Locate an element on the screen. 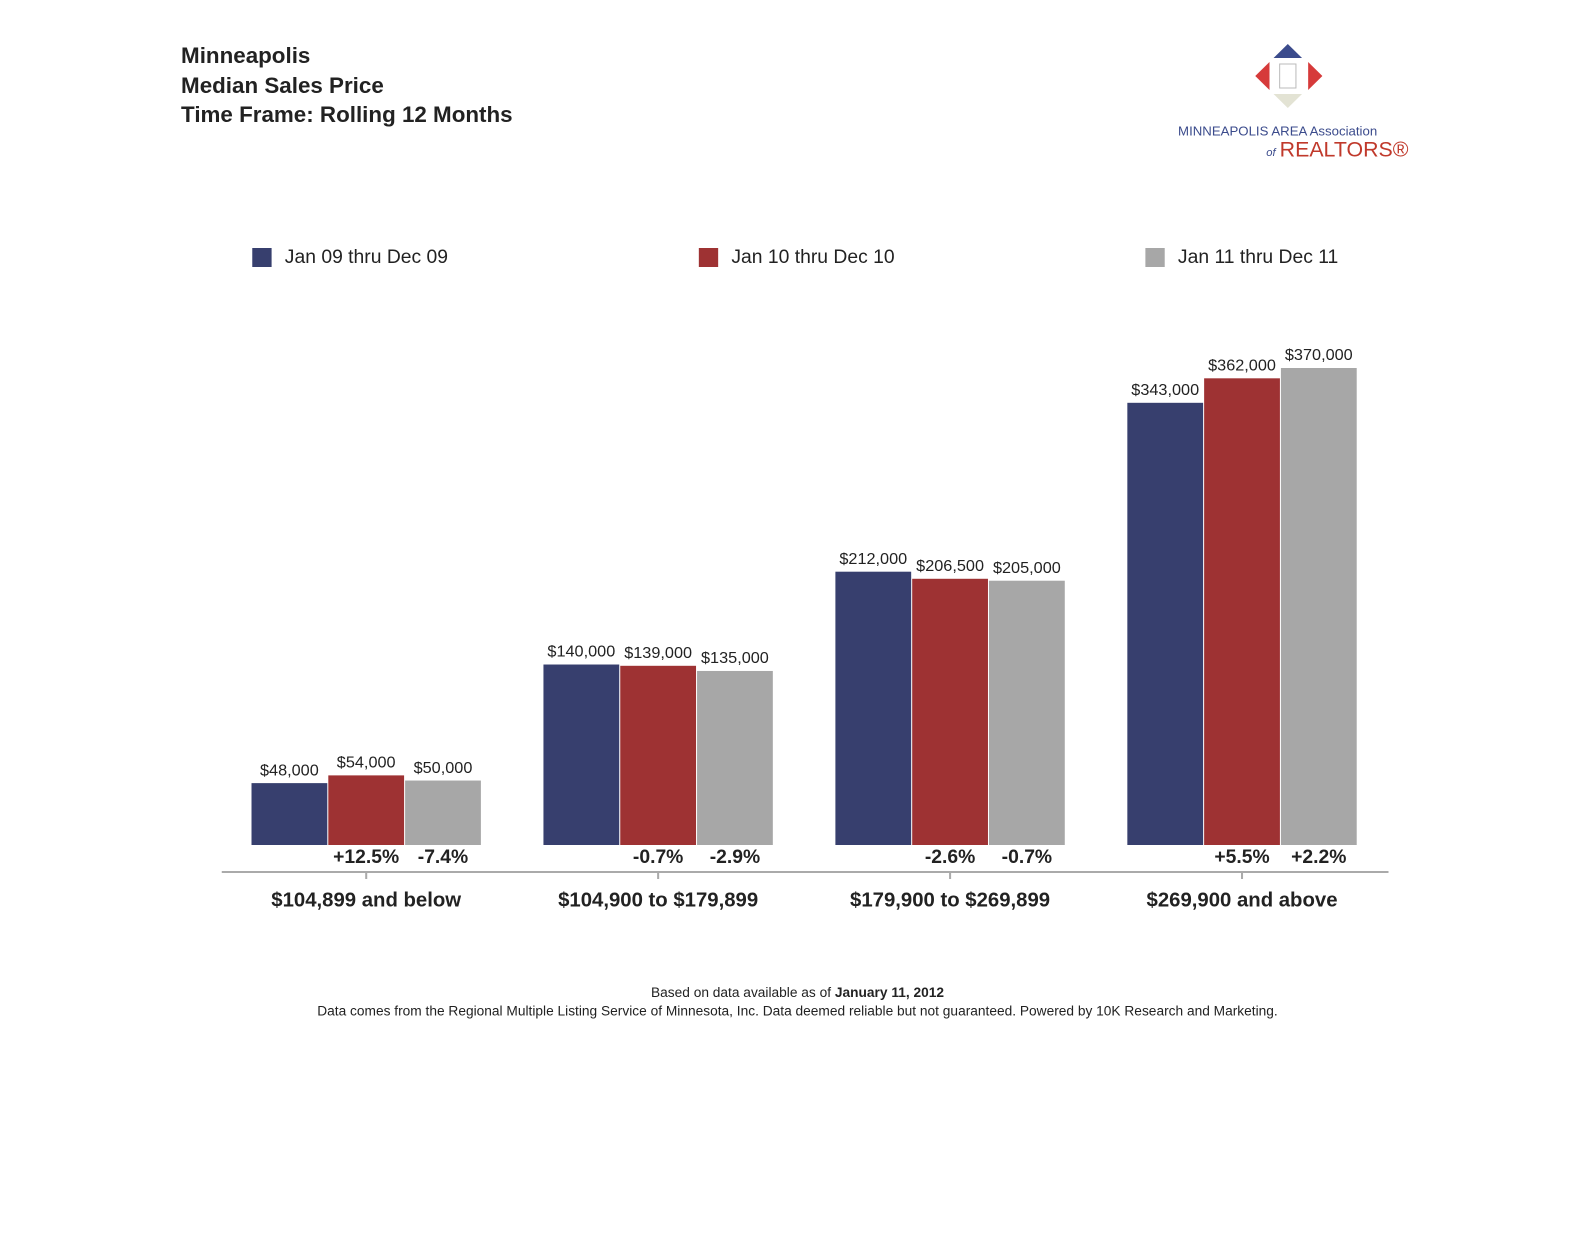 The width and height of the screenshot is (1595, 1233). value-label: $48,000 is located at coordinates (289, 770).